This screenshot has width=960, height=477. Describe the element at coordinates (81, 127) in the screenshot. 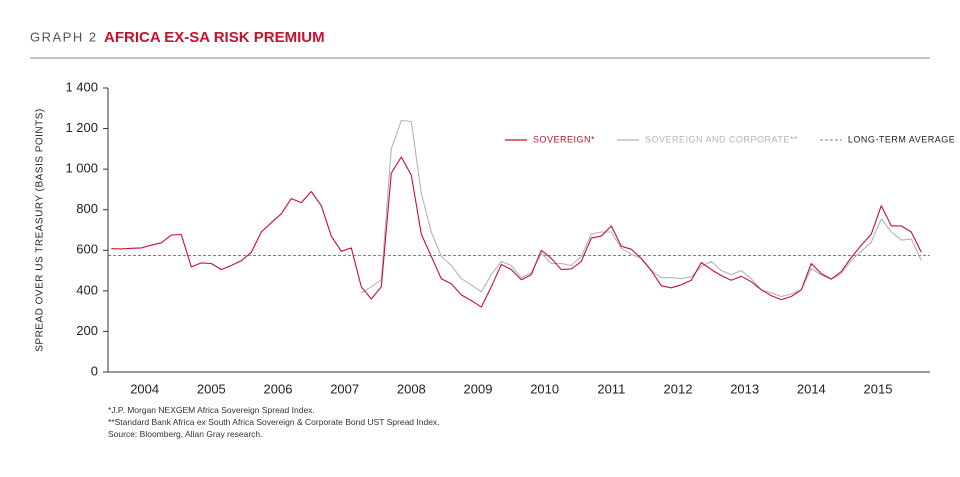

I see `y-tick-label: 1 200` at that location.